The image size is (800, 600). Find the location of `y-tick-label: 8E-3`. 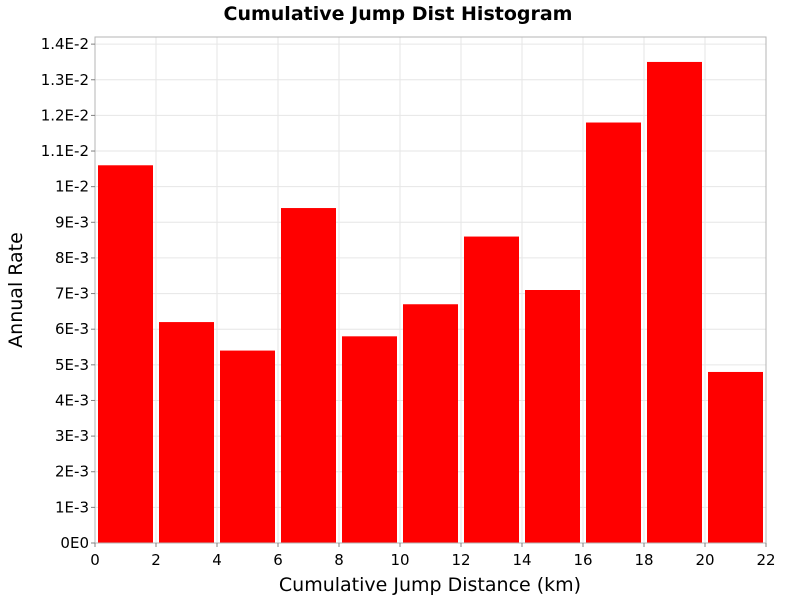

y-tick-label: 8E-3 is located at coordinates (72, 258).